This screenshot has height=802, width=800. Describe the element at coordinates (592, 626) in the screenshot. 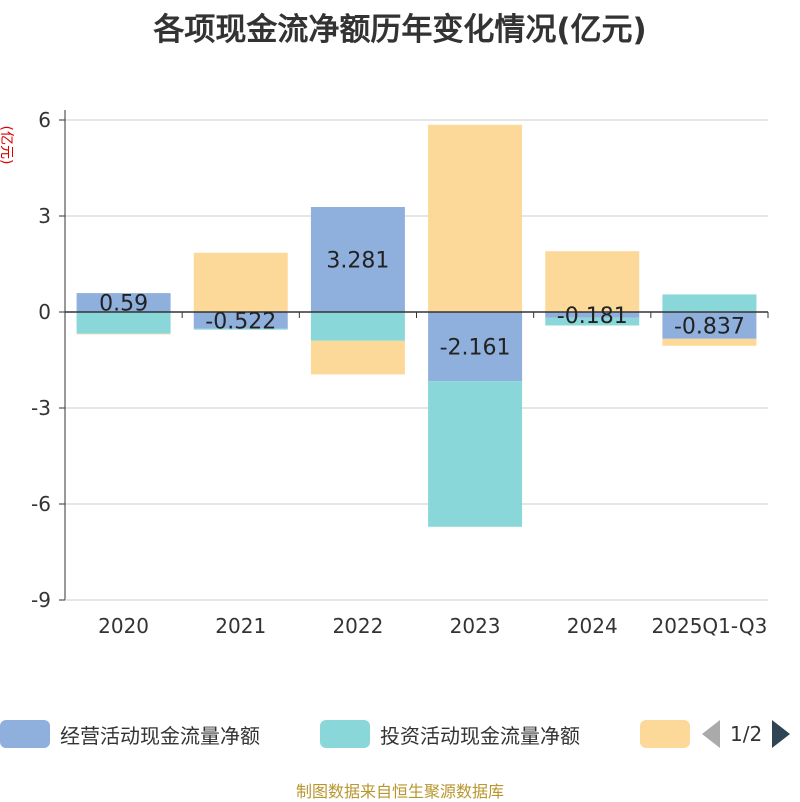

I see `x-tick-label: 2024` at that location.